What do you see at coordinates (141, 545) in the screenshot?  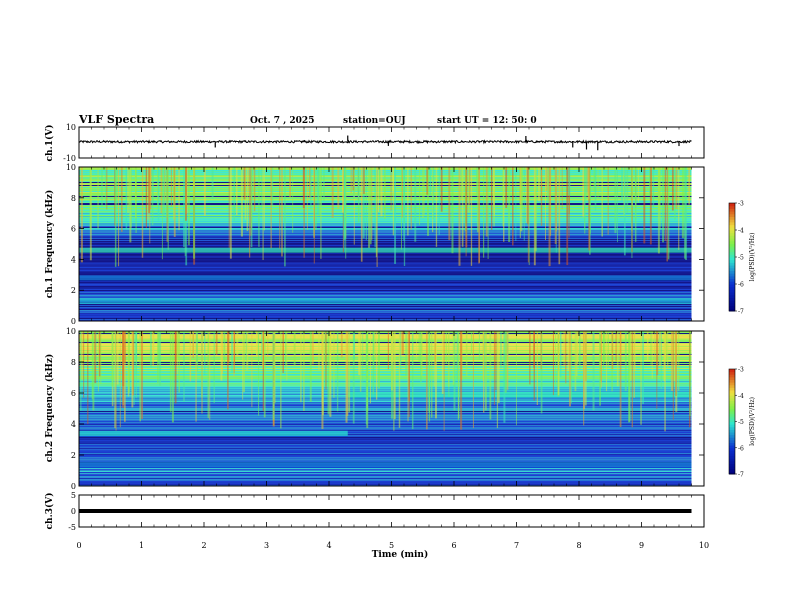 I see `x-tick-label: 1` at bounding box center [141, 545].